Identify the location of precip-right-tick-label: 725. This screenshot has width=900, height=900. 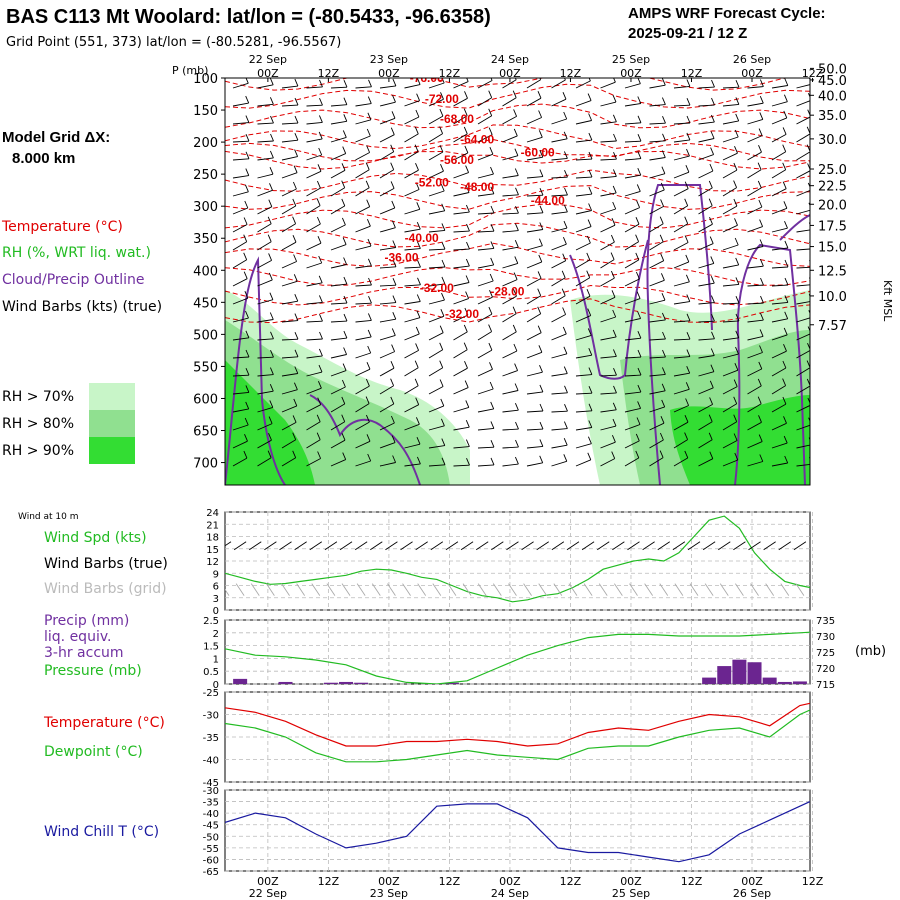
(825, 653).